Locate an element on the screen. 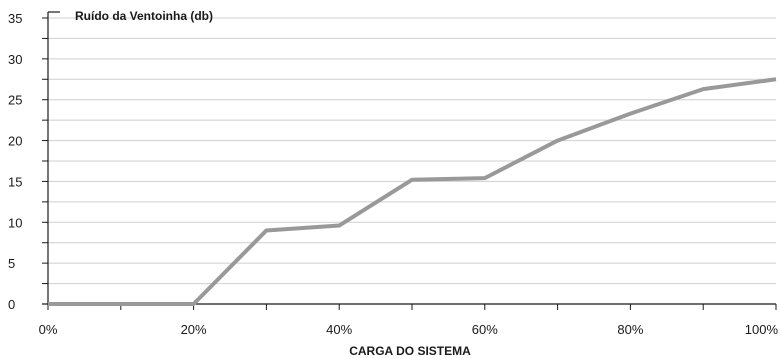  y-tick-label: 10 is located at coordinates (15, 222).